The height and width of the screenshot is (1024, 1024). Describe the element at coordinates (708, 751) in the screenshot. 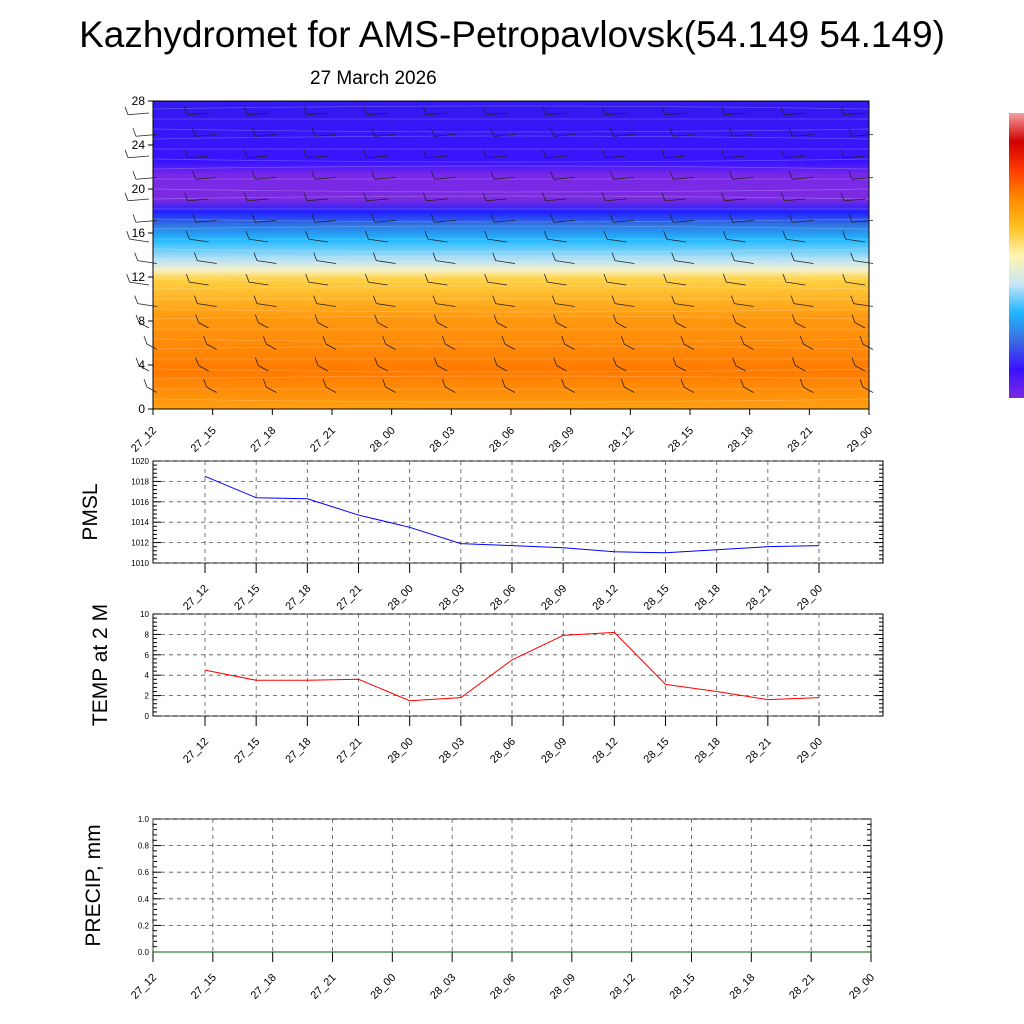

I see `x-tick-label: 28_18` at that location.